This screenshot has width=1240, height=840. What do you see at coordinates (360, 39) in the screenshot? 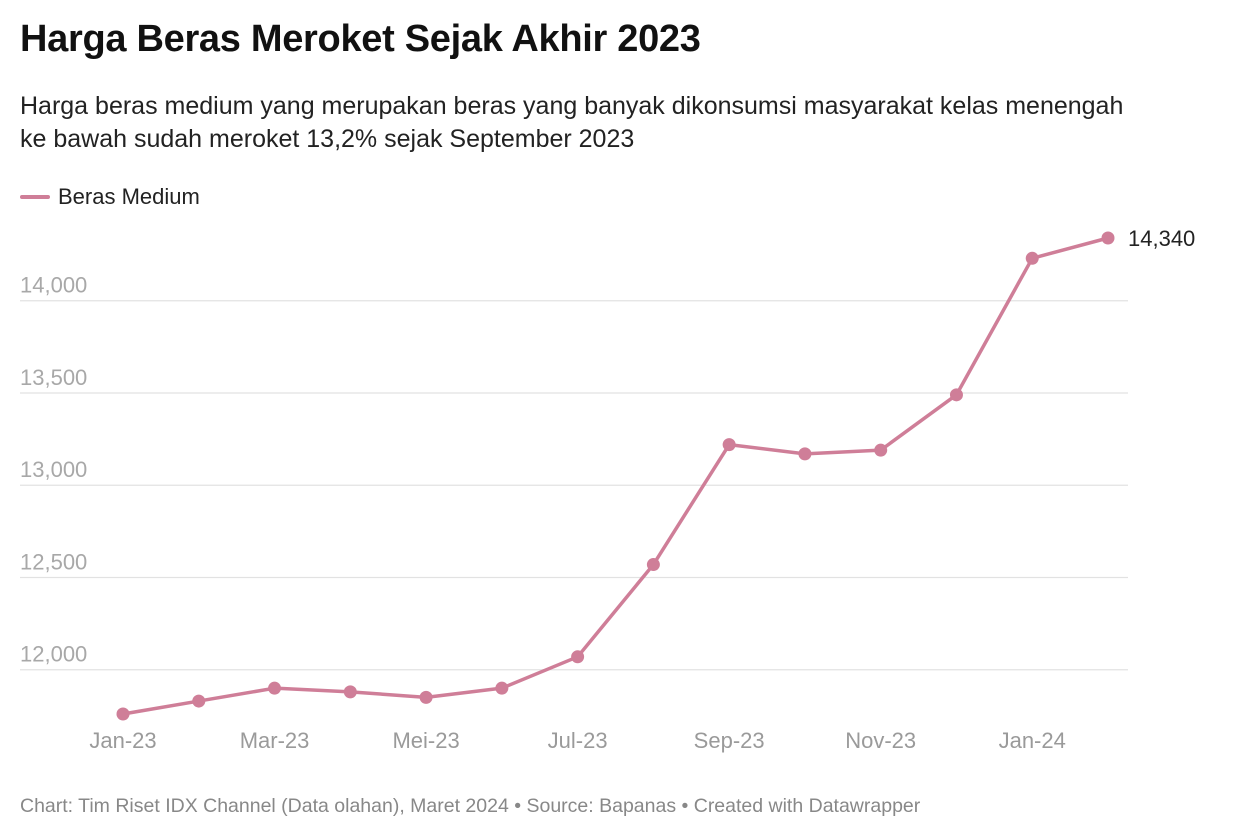
I see `chart-title: Harga Beras Meroket Sejak Akhir 2023` at bounding box center [360, 39].